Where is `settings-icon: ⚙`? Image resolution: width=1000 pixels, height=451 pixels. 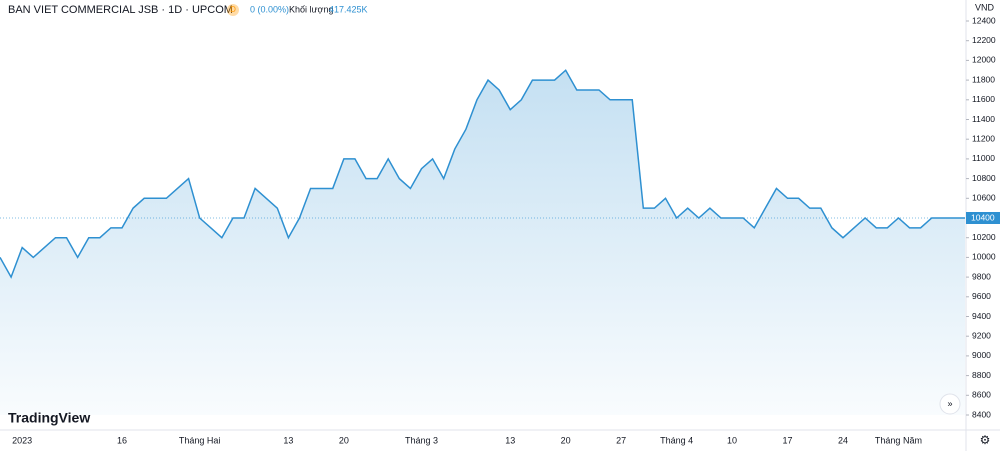 settings-icon: ⚙ is located at coordinates (985, 440).